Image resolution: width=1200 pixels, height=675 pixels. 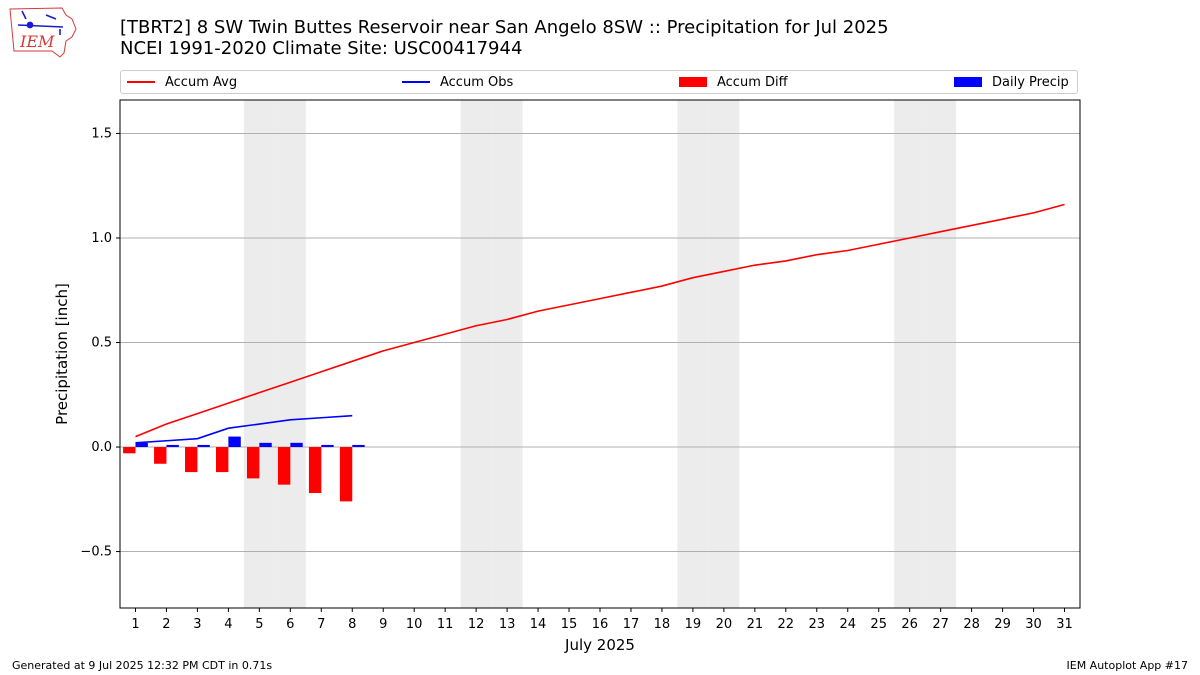 What do you see at coordinates (1064, 624) in the screenshot?
I see `x-tick-label: 31` at bounding box center [1064, 624].